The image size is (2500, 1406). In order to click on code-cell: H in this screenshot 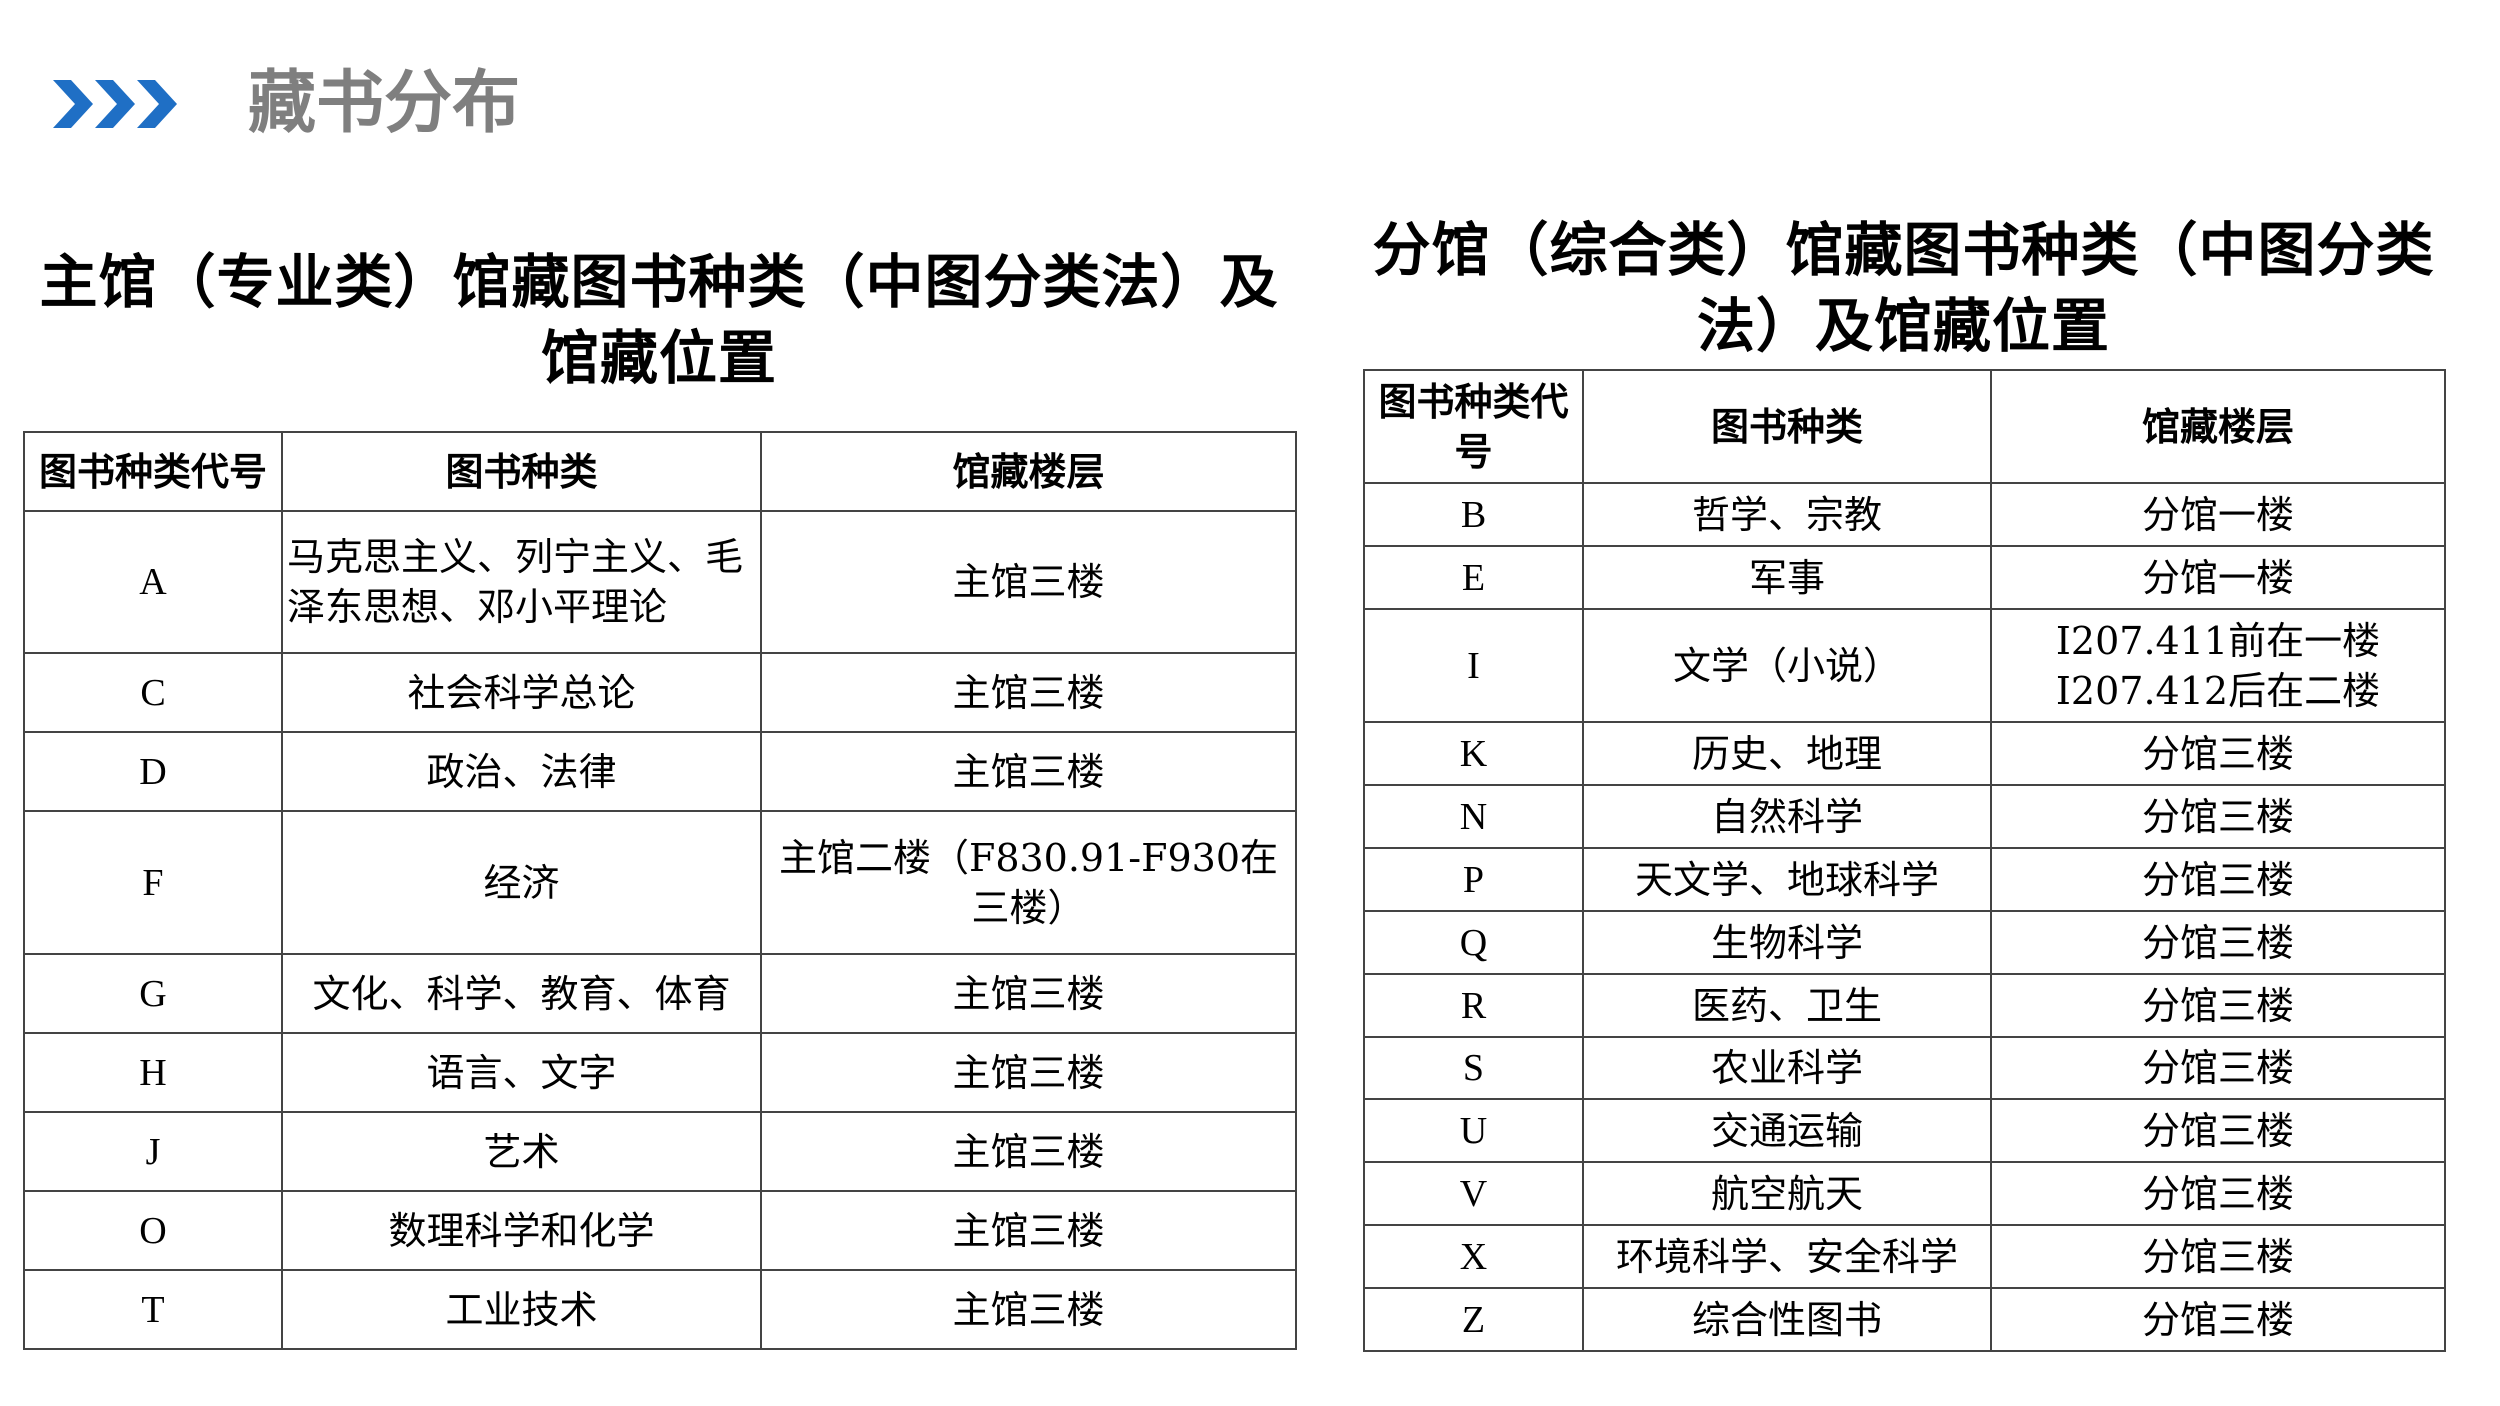, I will do `click(153, 1072)`.